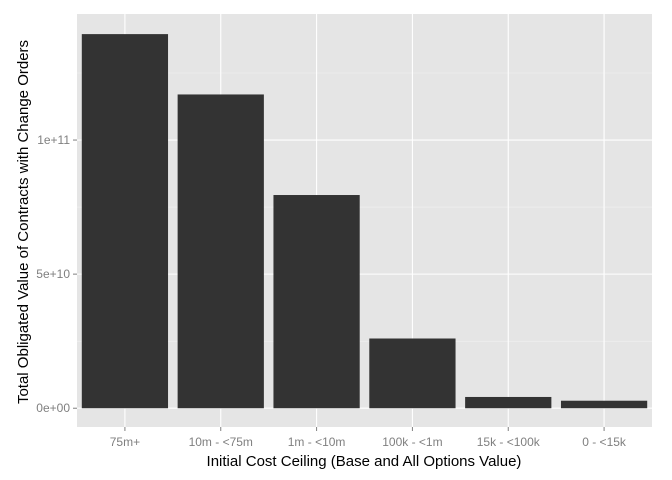 This screenshot has height=480, width=672. What do you see at coordinates (509, 442) in the screenshot?
I see `x-tick-label: 15k - <100k` at bounding box center [509, 442].